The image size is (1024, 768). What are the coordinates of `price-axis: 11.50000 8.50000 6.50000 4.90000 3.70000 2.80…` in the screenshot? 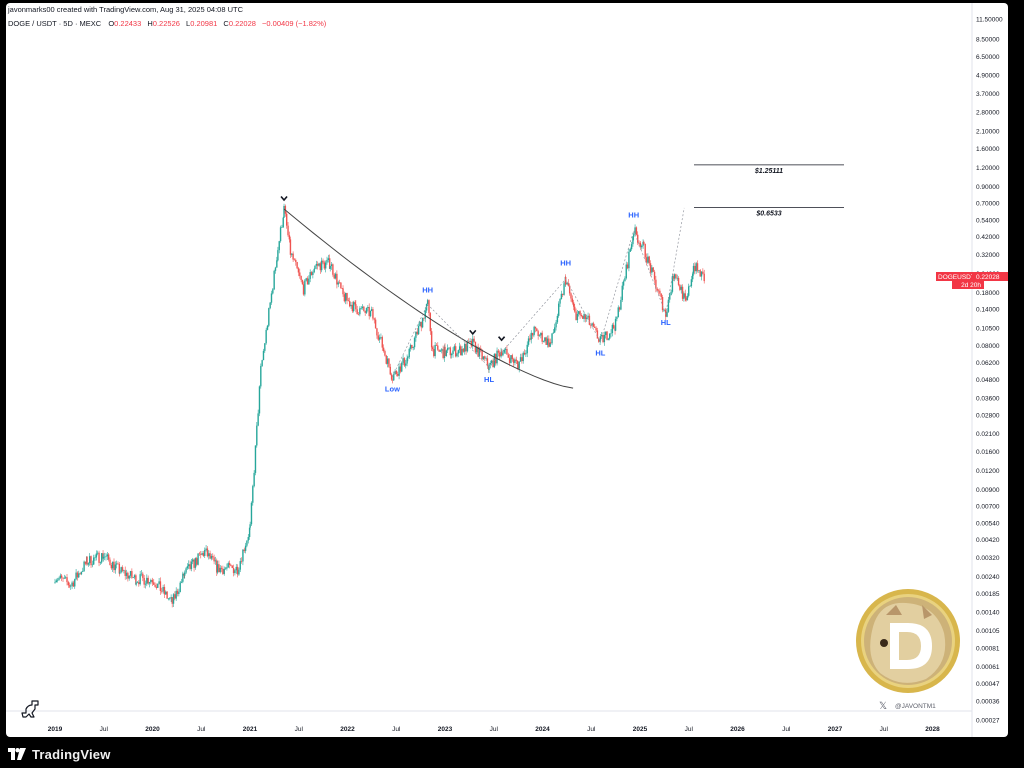 It's located at (989, 371).